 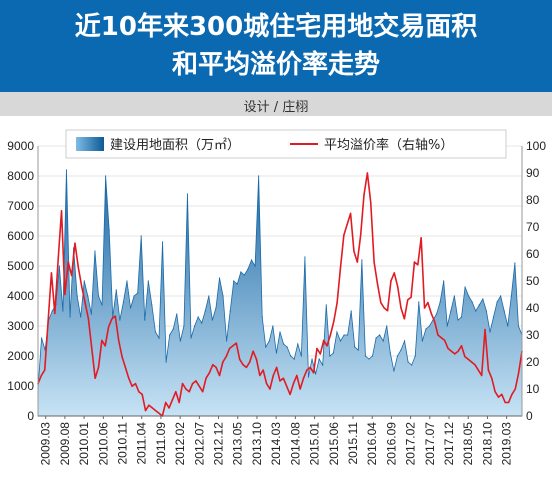 What do you see at coordinates (533, 362) in the screenshot?
I see `right-y-tick-label: 20` at bounding box center [533, 362].